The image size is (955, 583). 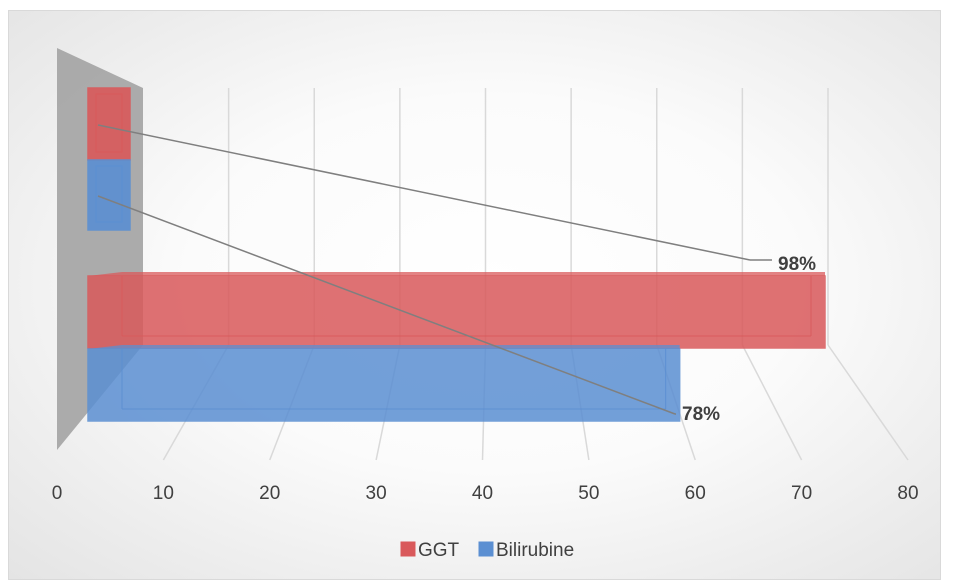 What do you see at coordinates (57, 493) in the screenshot?
I see `x-tick-label: 0` at bounding box center [57, 493].